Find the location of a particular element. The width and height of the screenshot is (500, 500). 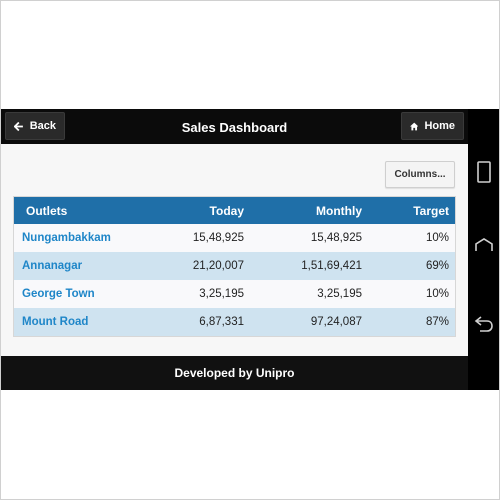

target-cell: 69% is located at coordinates (437, 266).